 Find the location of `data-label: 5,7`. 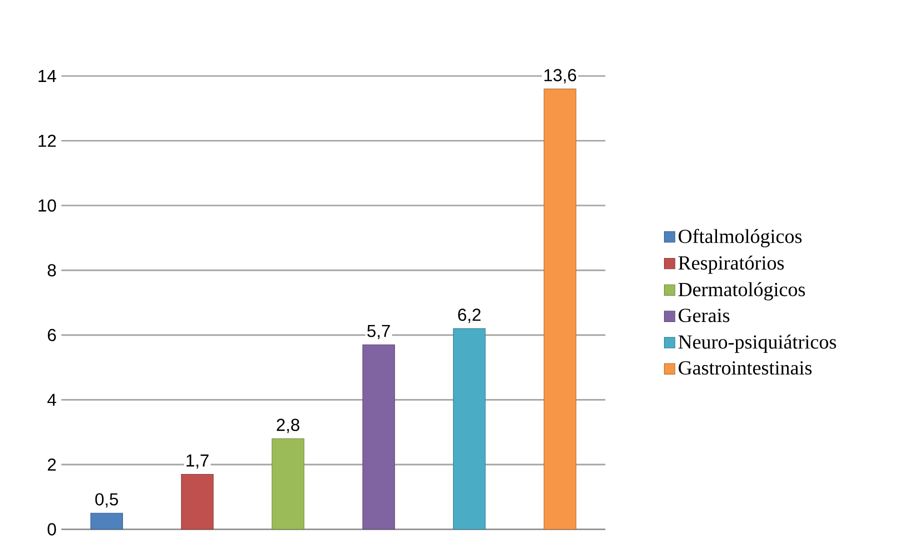

data-label: 5,7 is located at coordinates (378, 332).